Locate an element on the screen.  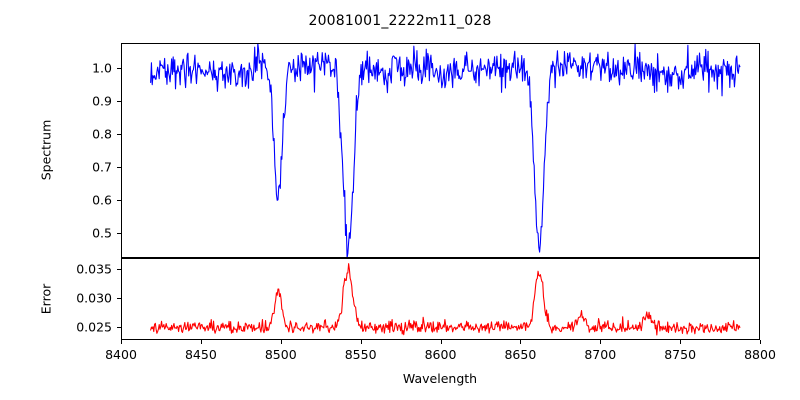
x-tick-label: 8750 is located at coordinates (680, 354).